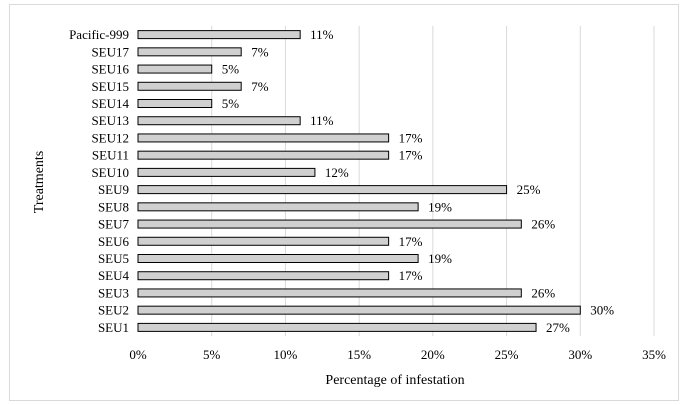 This screenshot has height=405, width=681. What do you see at coordinates (113, 206) in the screenshot?
I see `y-category-label: SEU8` at bounding box center [113, 206].